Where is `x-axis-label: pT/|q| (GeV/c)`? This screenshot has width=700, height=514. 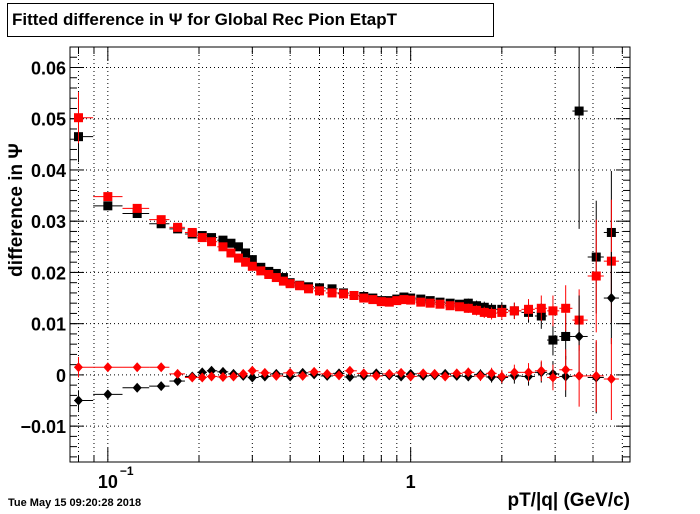 x-axis-label: pT/|q| (GeV/c) is located at coordinates (568, 500).